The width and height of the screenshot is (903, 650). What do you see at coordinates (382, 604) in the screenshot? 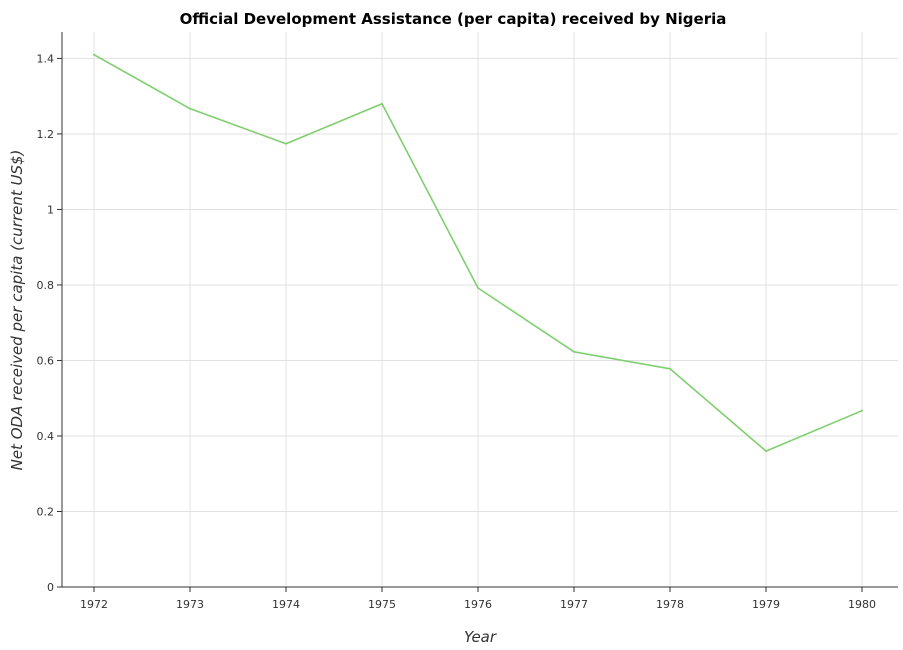
I see `x-tick-label: 1975` at bounding box center [382, 604].